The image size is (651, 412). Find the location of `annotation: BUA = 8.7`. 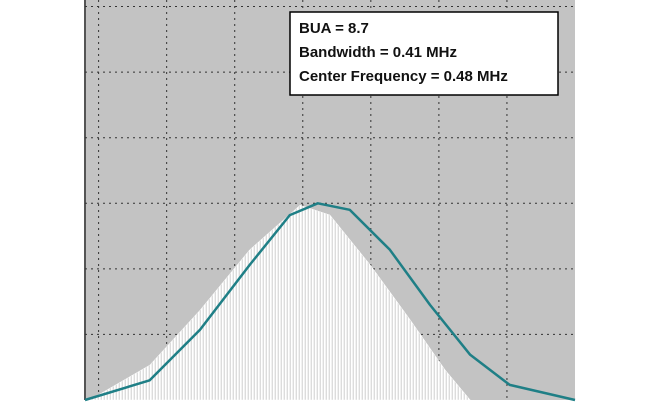

annotation: BUA = 8.7 is located at coordinates (334, 28).